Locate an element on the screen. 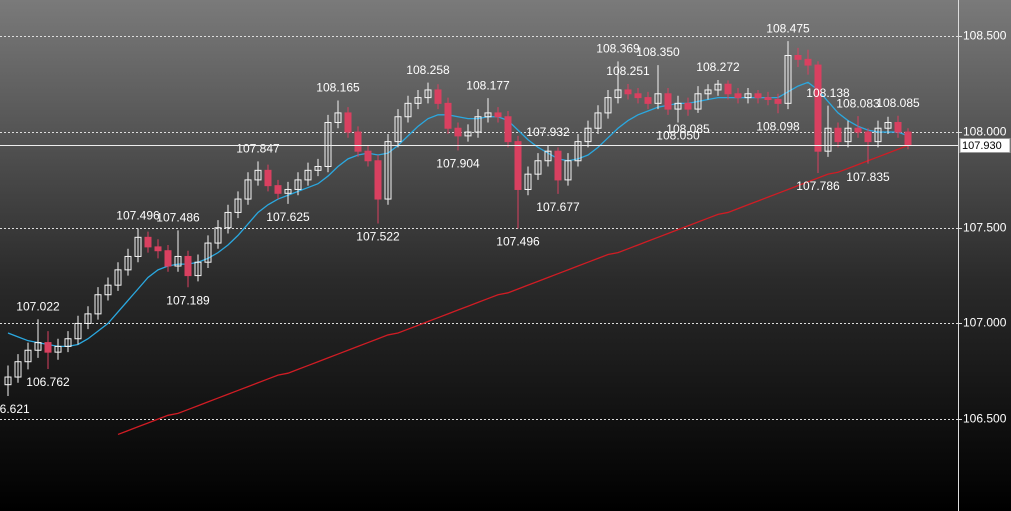 Image resolution: width=1011 pixels, height=511 pixels. extreme-label: 106.621 is located at coordinates (15, 409).